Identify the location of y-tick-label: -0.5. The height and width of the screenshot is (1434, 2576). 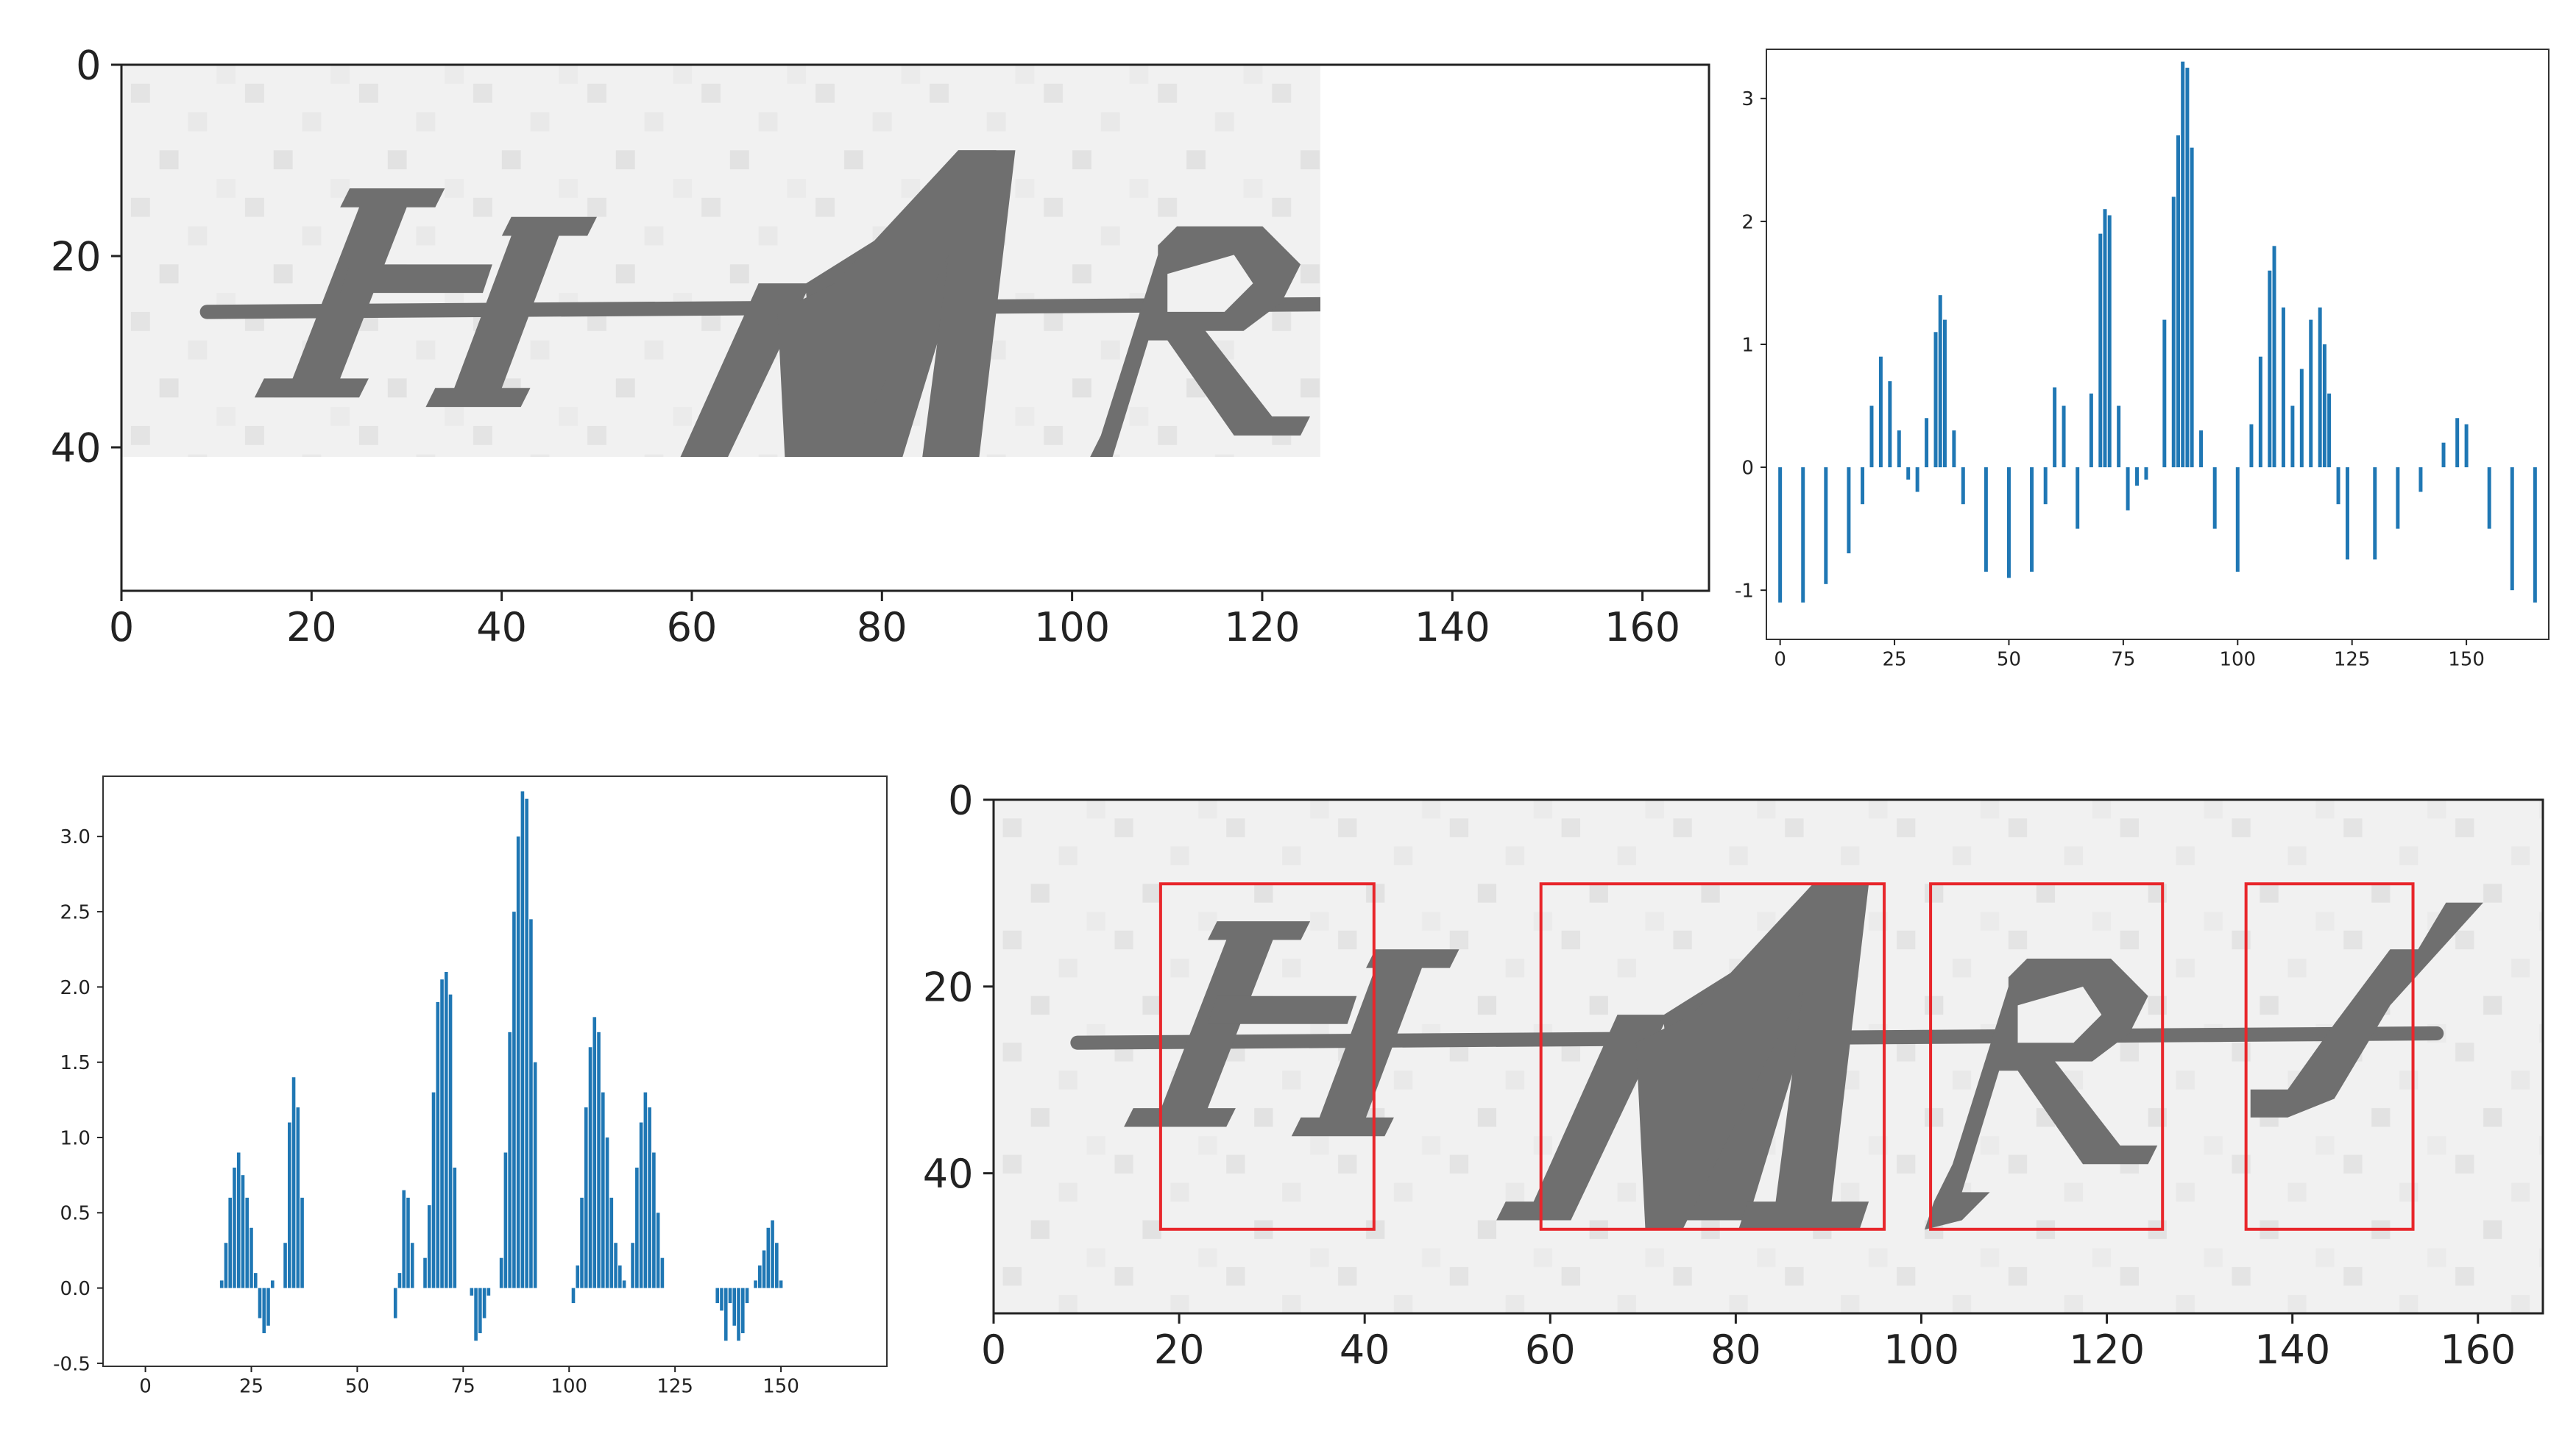
(72, 1364).